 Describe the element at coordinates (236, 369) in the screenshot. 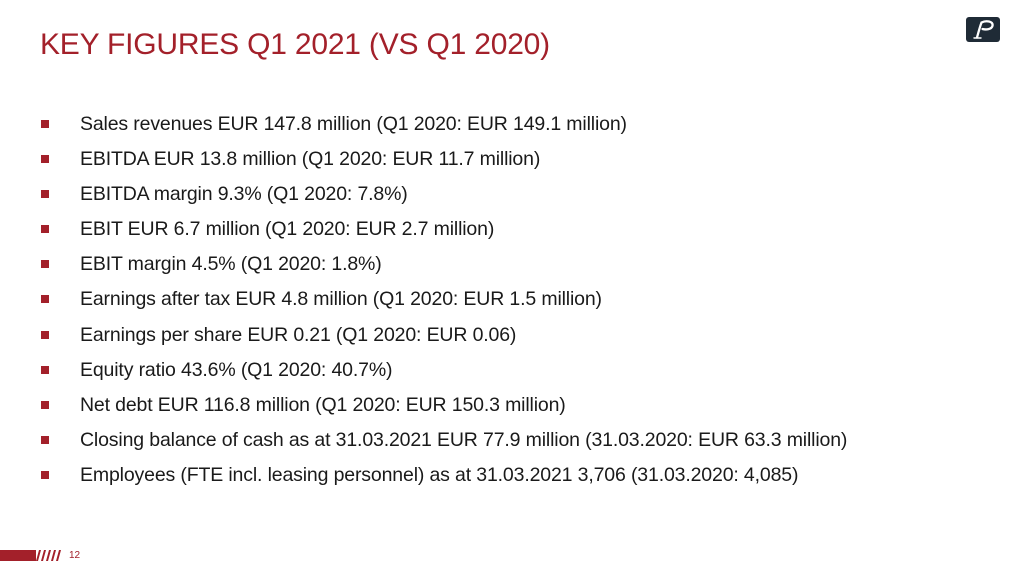

I see `bullet-text: Equity ratio 43.6% (Q1 2020: 40.7%)` at that location.